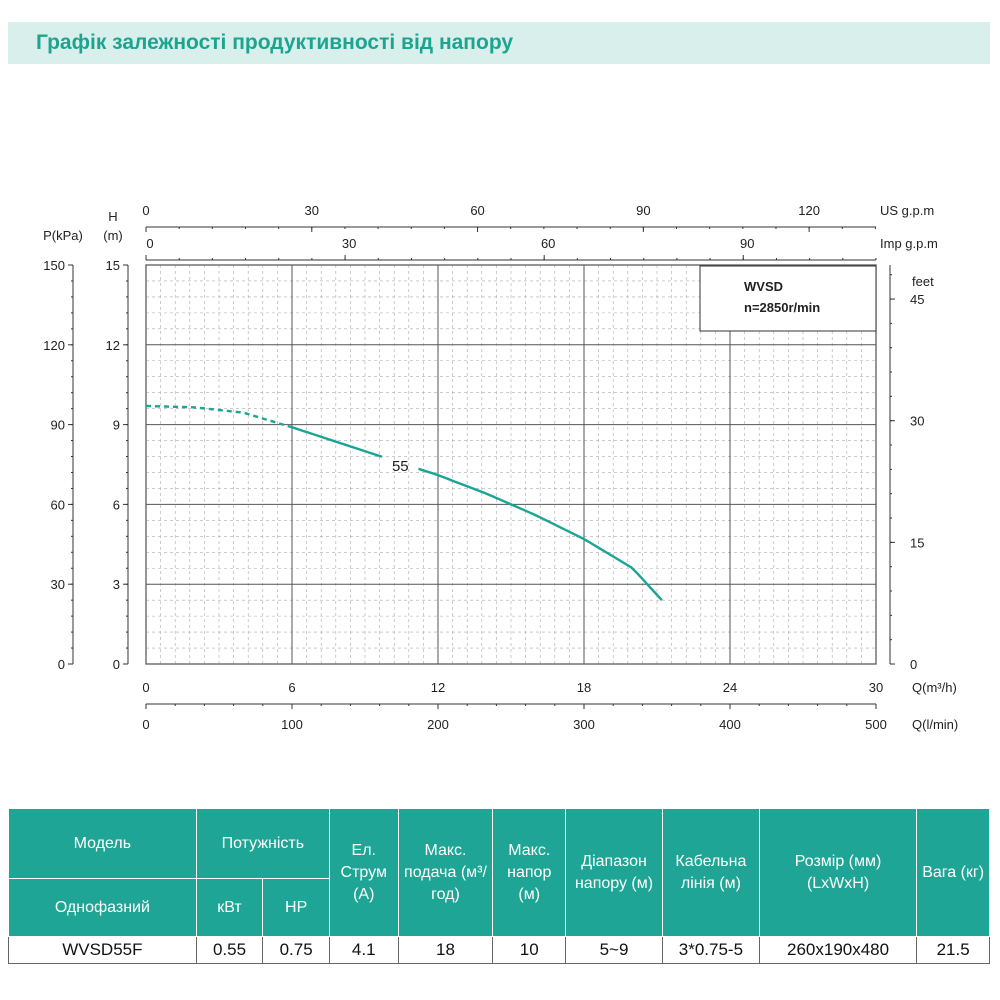 The width and height of the screenshot is (1000, 1000). What do you see at coordinates (149, 243) in the screenshot?
I see `imp-gpm-tick-label: 0` at bounding box center [149, 243].